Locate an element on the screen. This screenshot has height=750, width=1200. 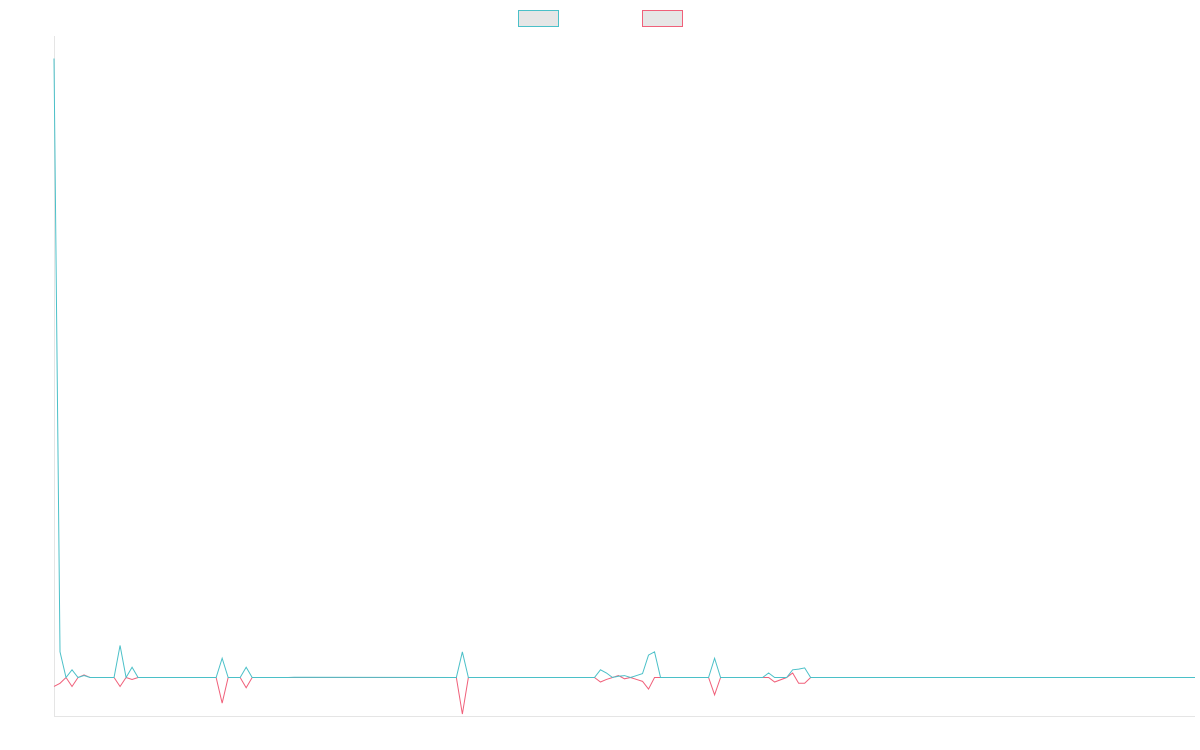
legend is located at coordinates (600, 18).